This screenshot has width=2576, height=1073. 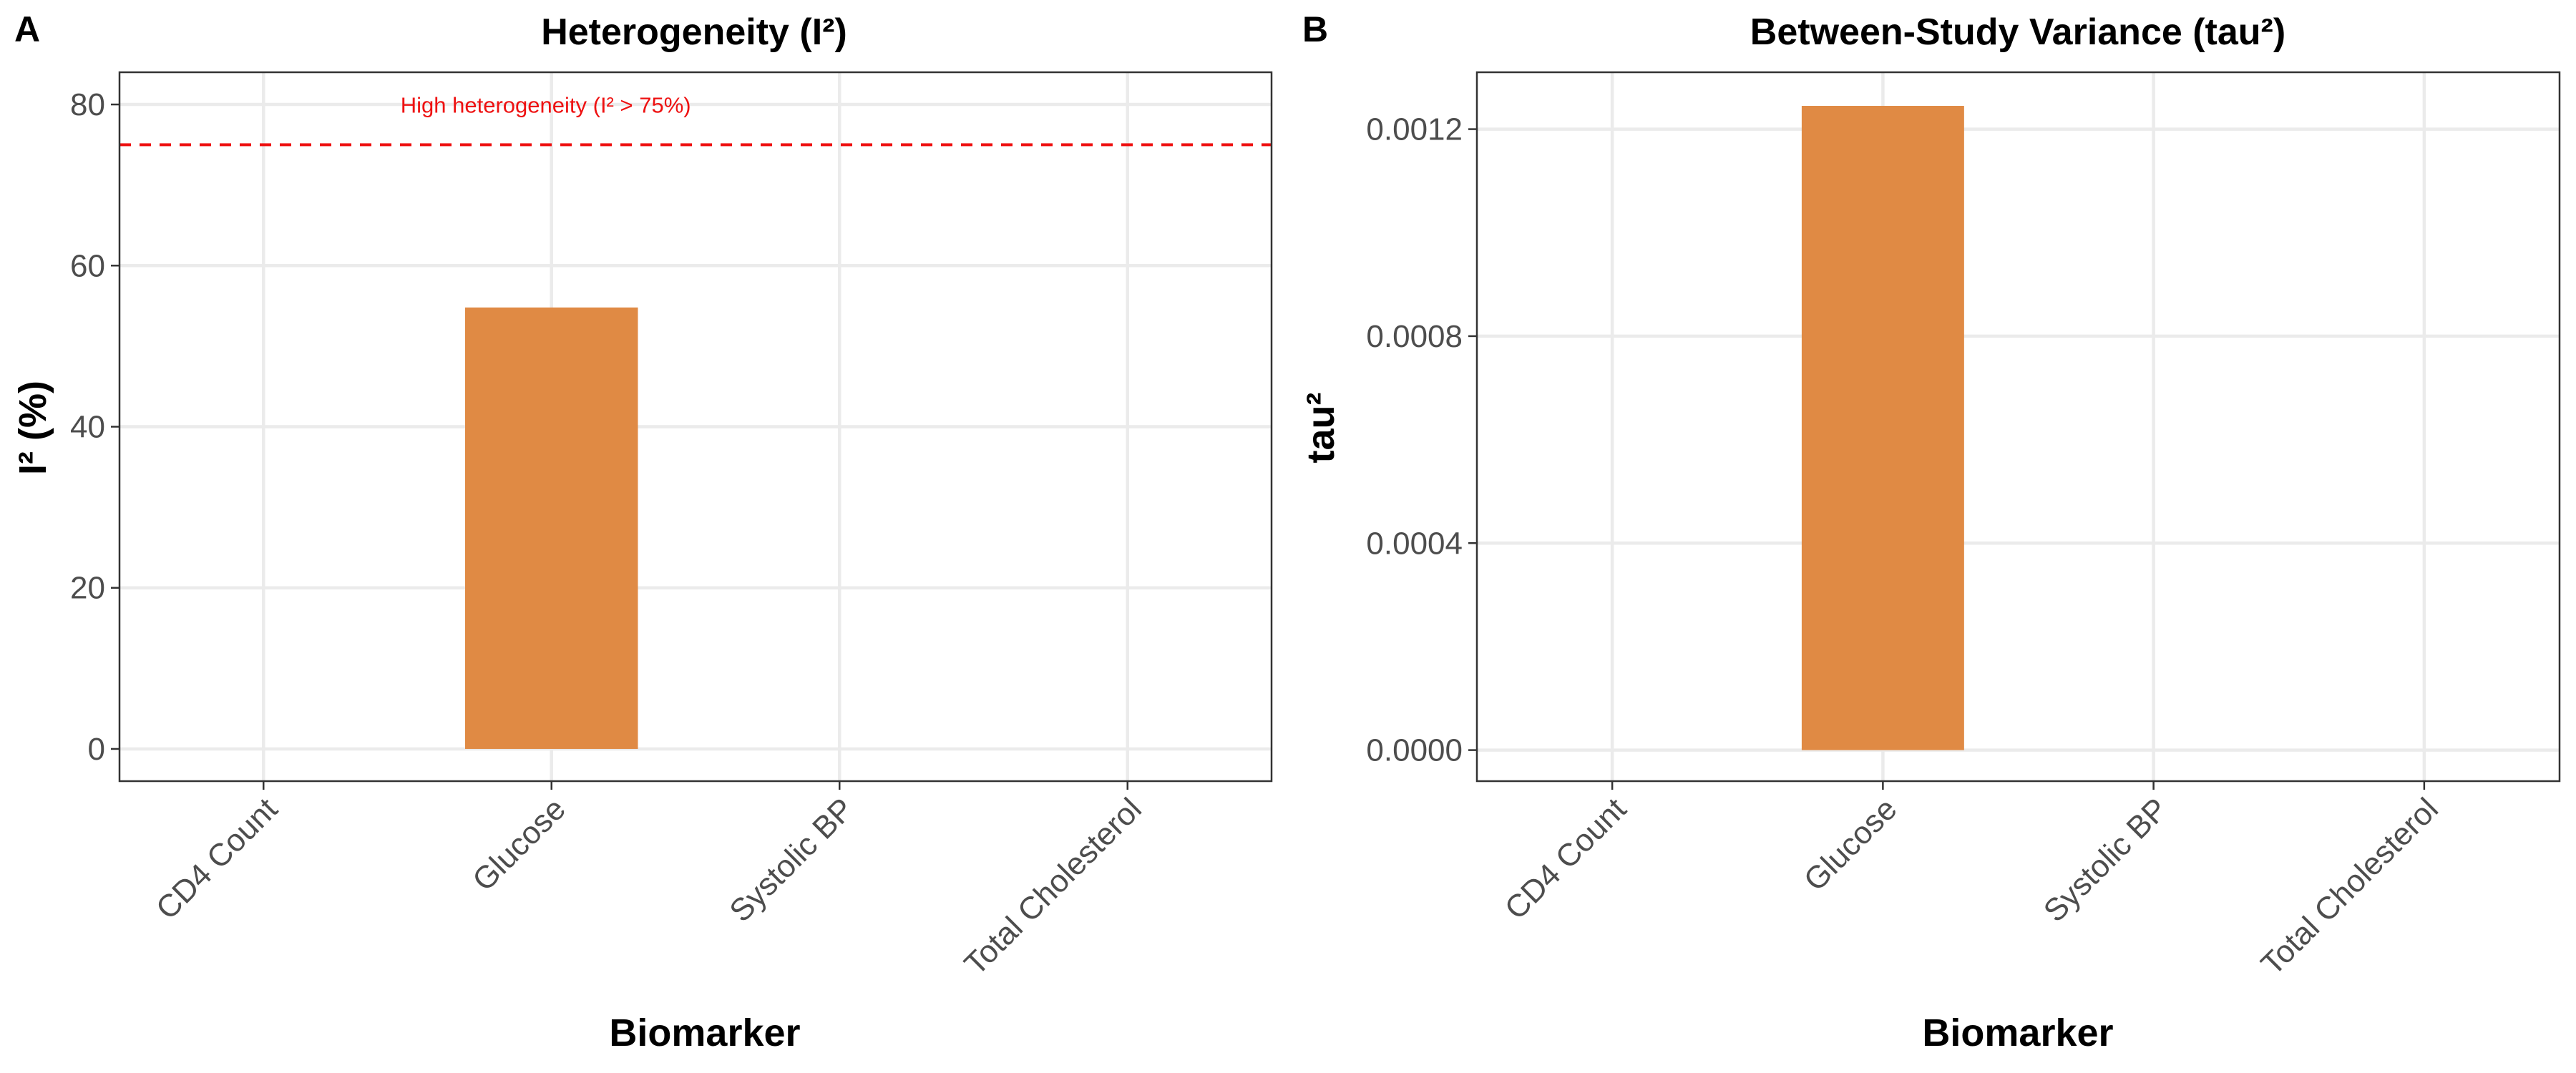 What do you see at coordinates (695, 120) in the screenshot?
I see `reference-line-group: High heterogeneity (I² > 75%)` at bounding box center [695, 120].